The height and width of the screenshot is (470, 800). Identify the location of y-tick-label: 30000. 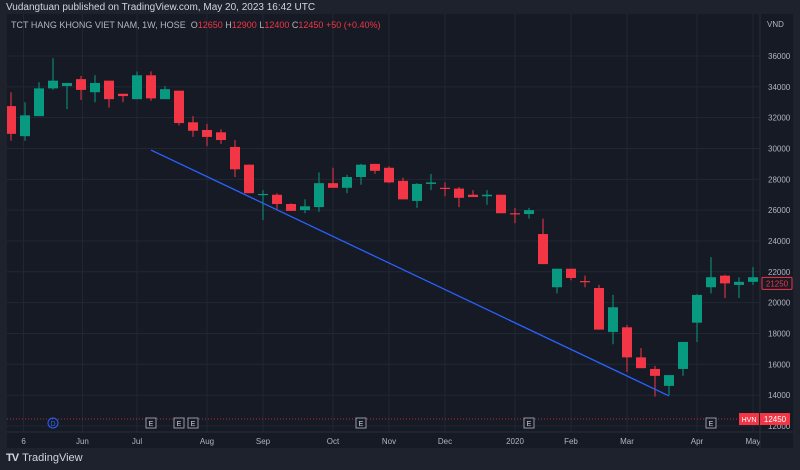
(779, 148).